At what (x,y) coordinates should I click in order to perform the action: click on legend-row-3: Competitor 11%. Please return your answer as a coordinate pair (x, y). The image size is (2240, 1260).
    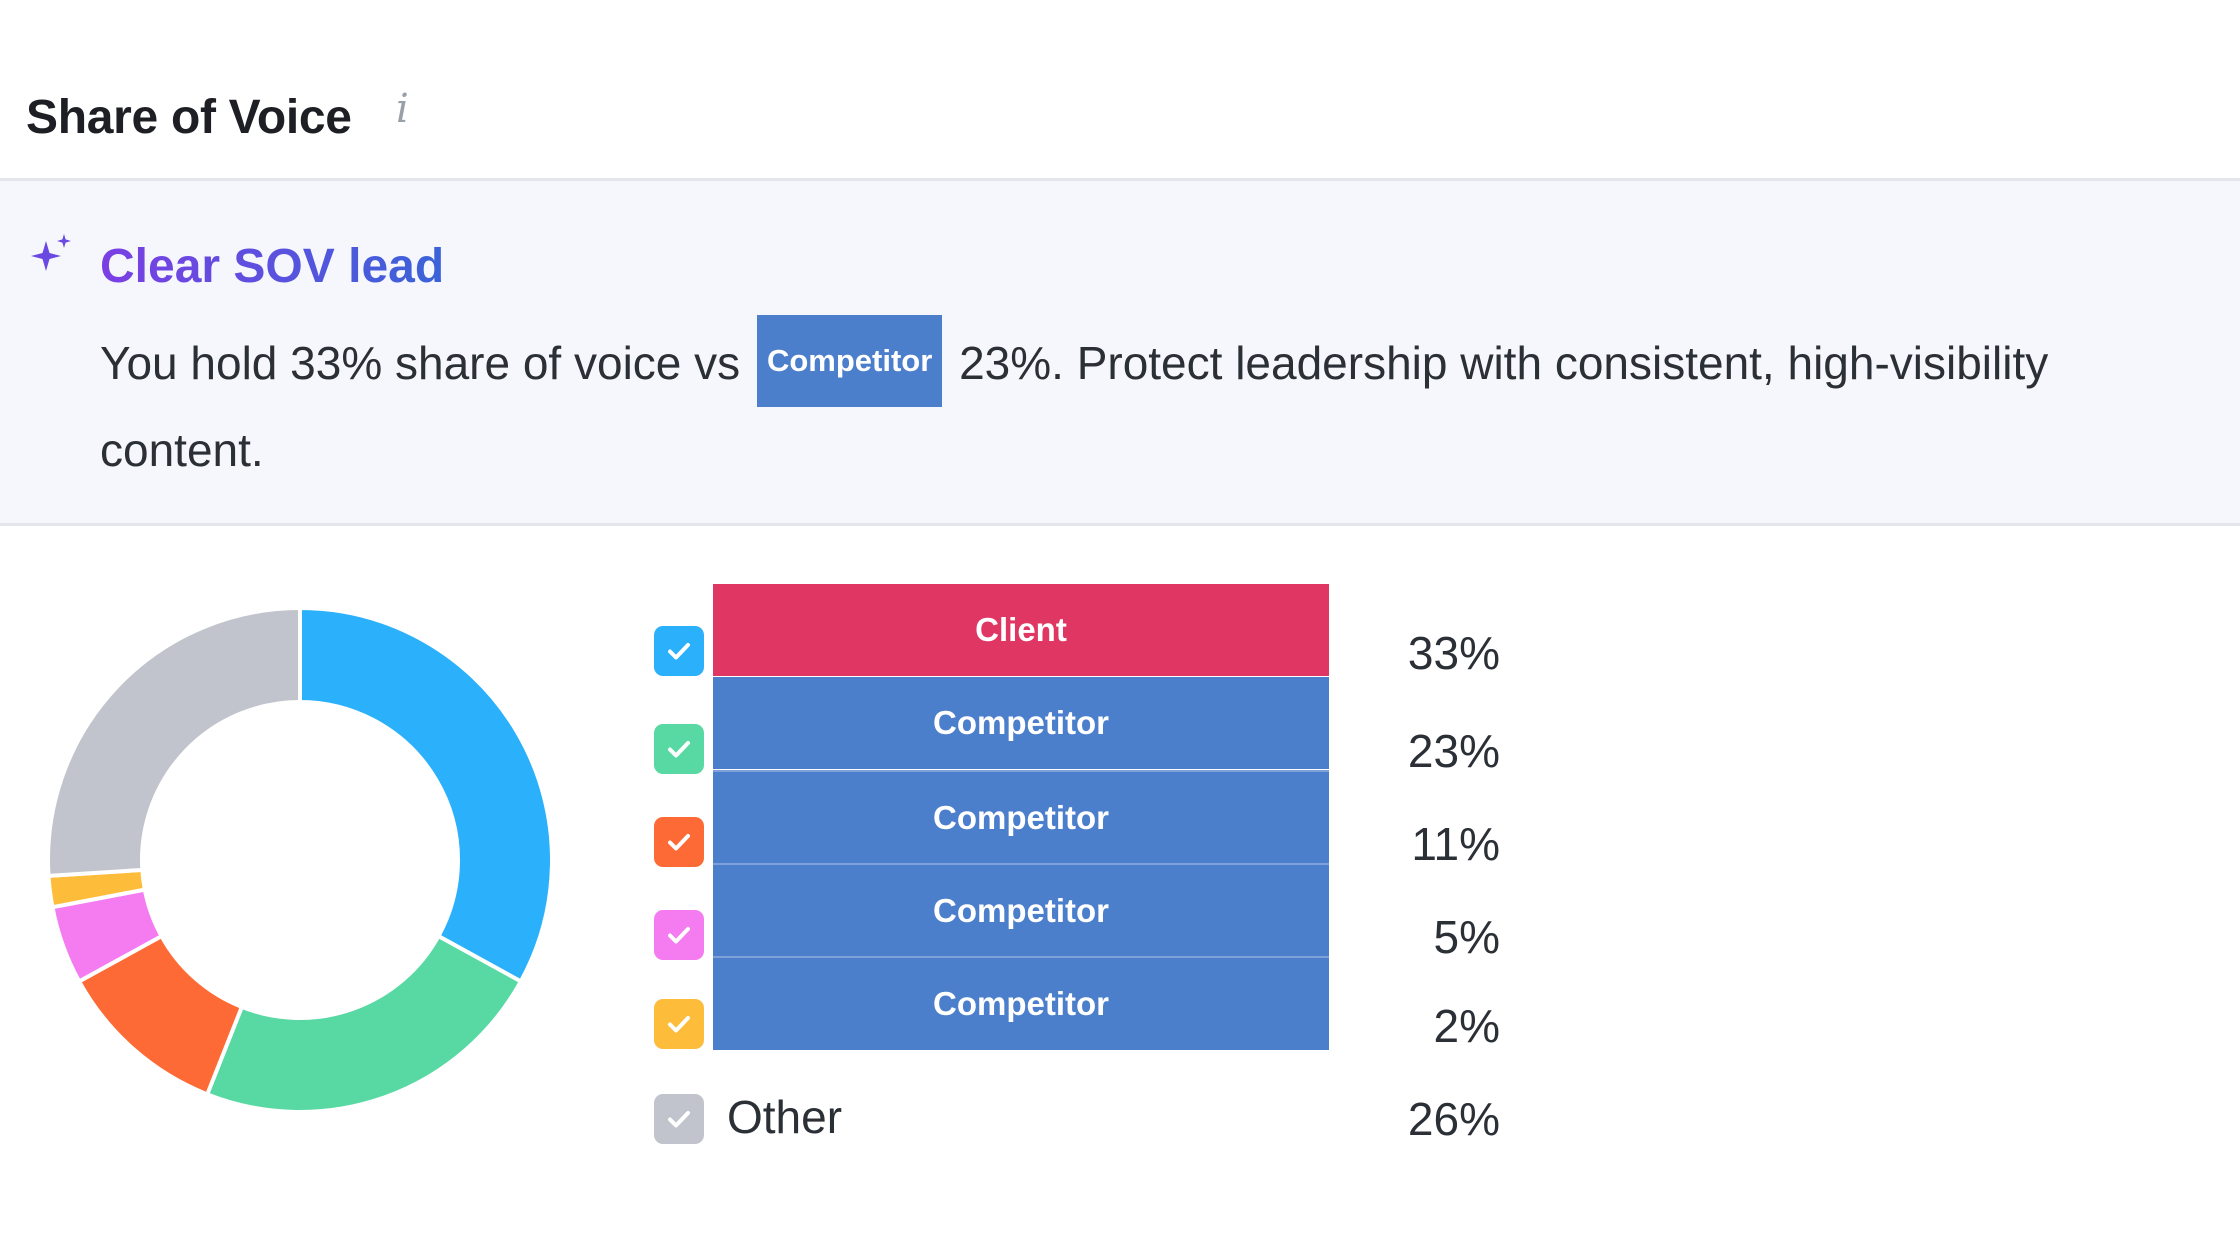
    Looking at the image, I should click on (1075, 820).